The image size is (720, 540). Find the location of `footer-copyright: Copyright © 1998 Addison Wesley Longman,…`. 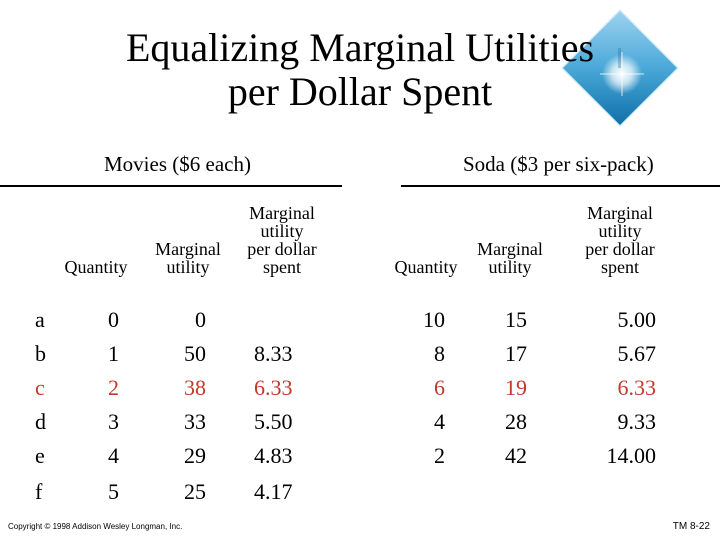

footer-copyright: Copyright © 1998 Addison Wesley Longman,… is located at coordinates (95, 526).